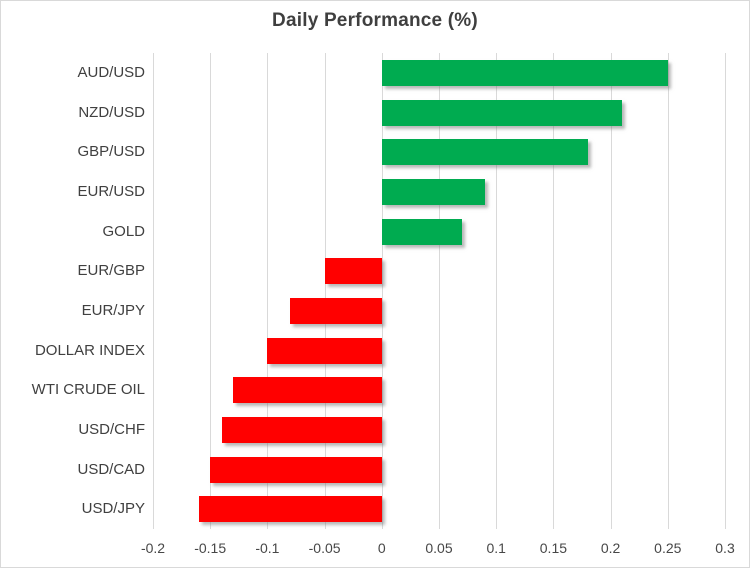 The image size is (750, 568). Describe the element at coordinates (421, 231) in the screenshot. I see `bar-gold` at that location.